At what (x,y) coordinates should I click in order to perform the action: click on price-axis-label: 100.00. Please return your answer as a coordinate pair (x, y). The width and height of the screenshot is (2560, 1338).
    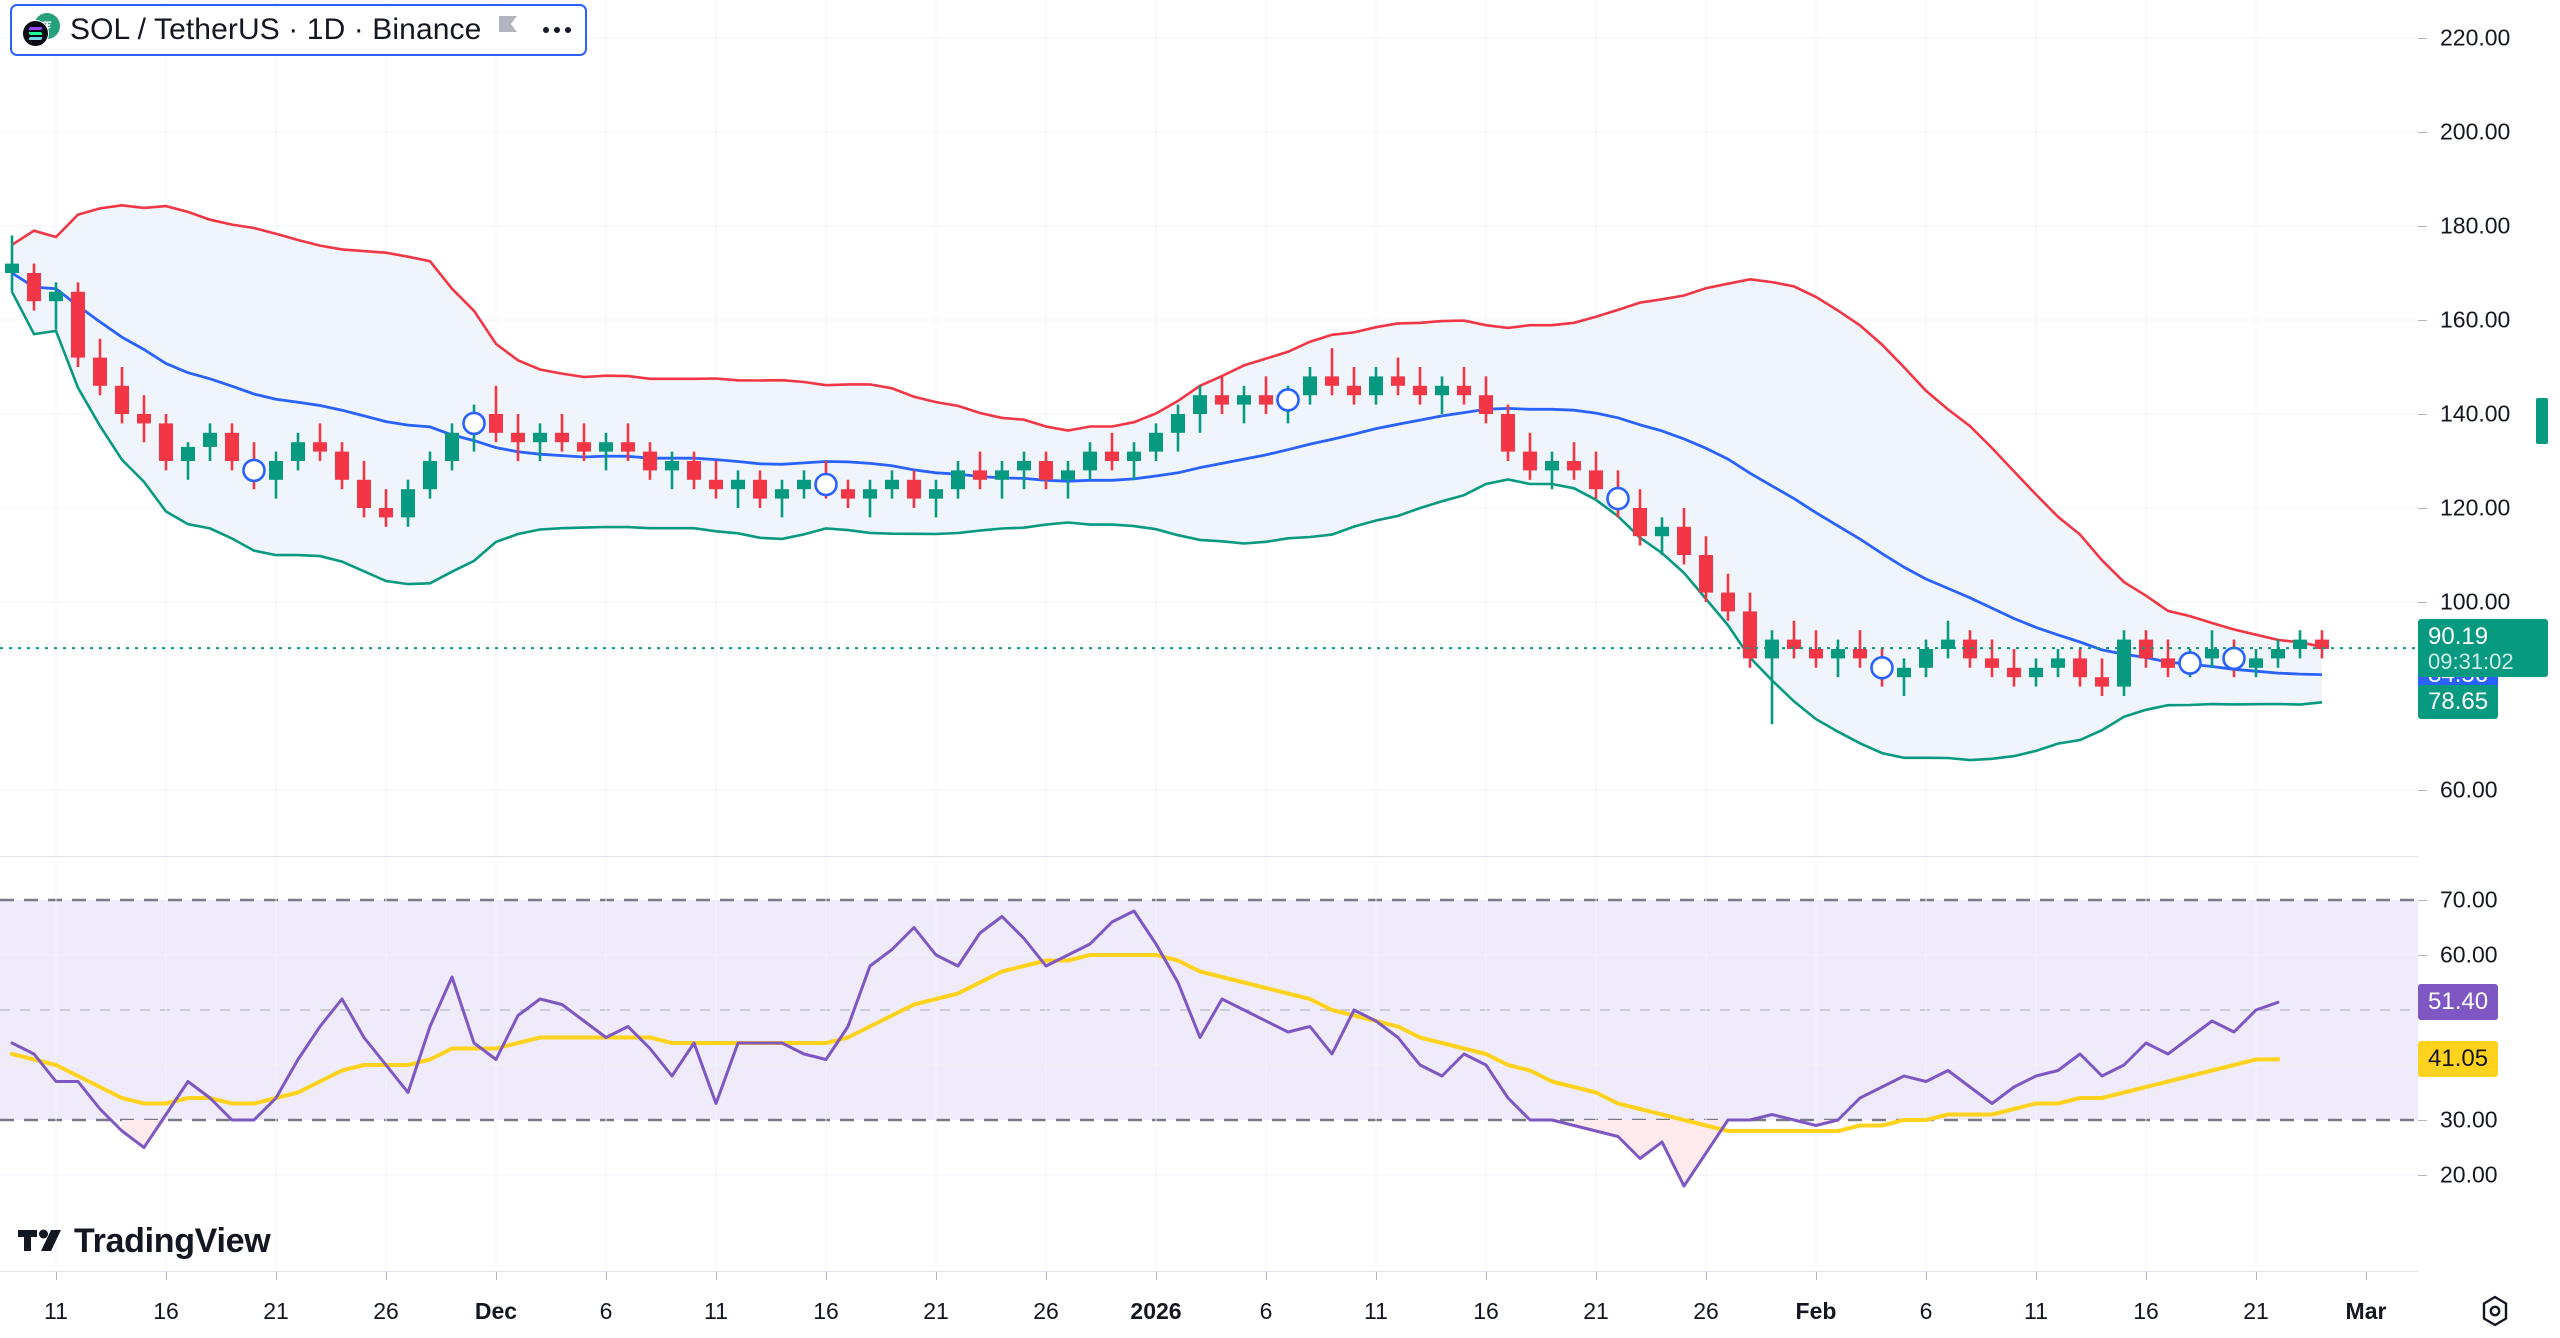
    Looking at the image, I should click on (2475, 601).